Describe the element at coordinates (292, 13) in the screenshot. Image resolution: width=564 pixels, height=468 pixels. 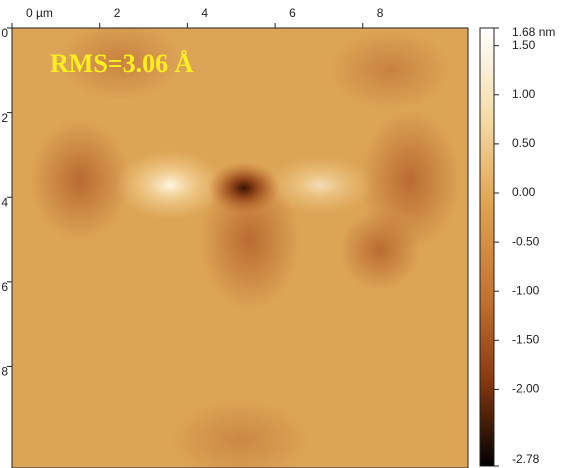
I see `x-tick-label: 6` at that location.